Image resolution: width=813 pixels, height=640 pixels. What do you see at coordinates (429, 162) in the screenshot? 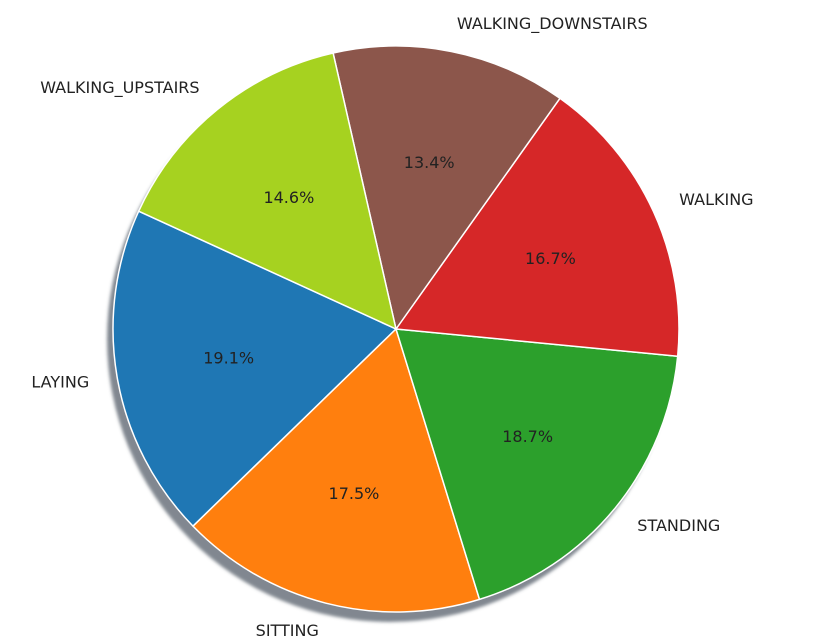
I see `pie-pct-label-walking-downstairs: 13.4%` at bounding box center [429, 162].